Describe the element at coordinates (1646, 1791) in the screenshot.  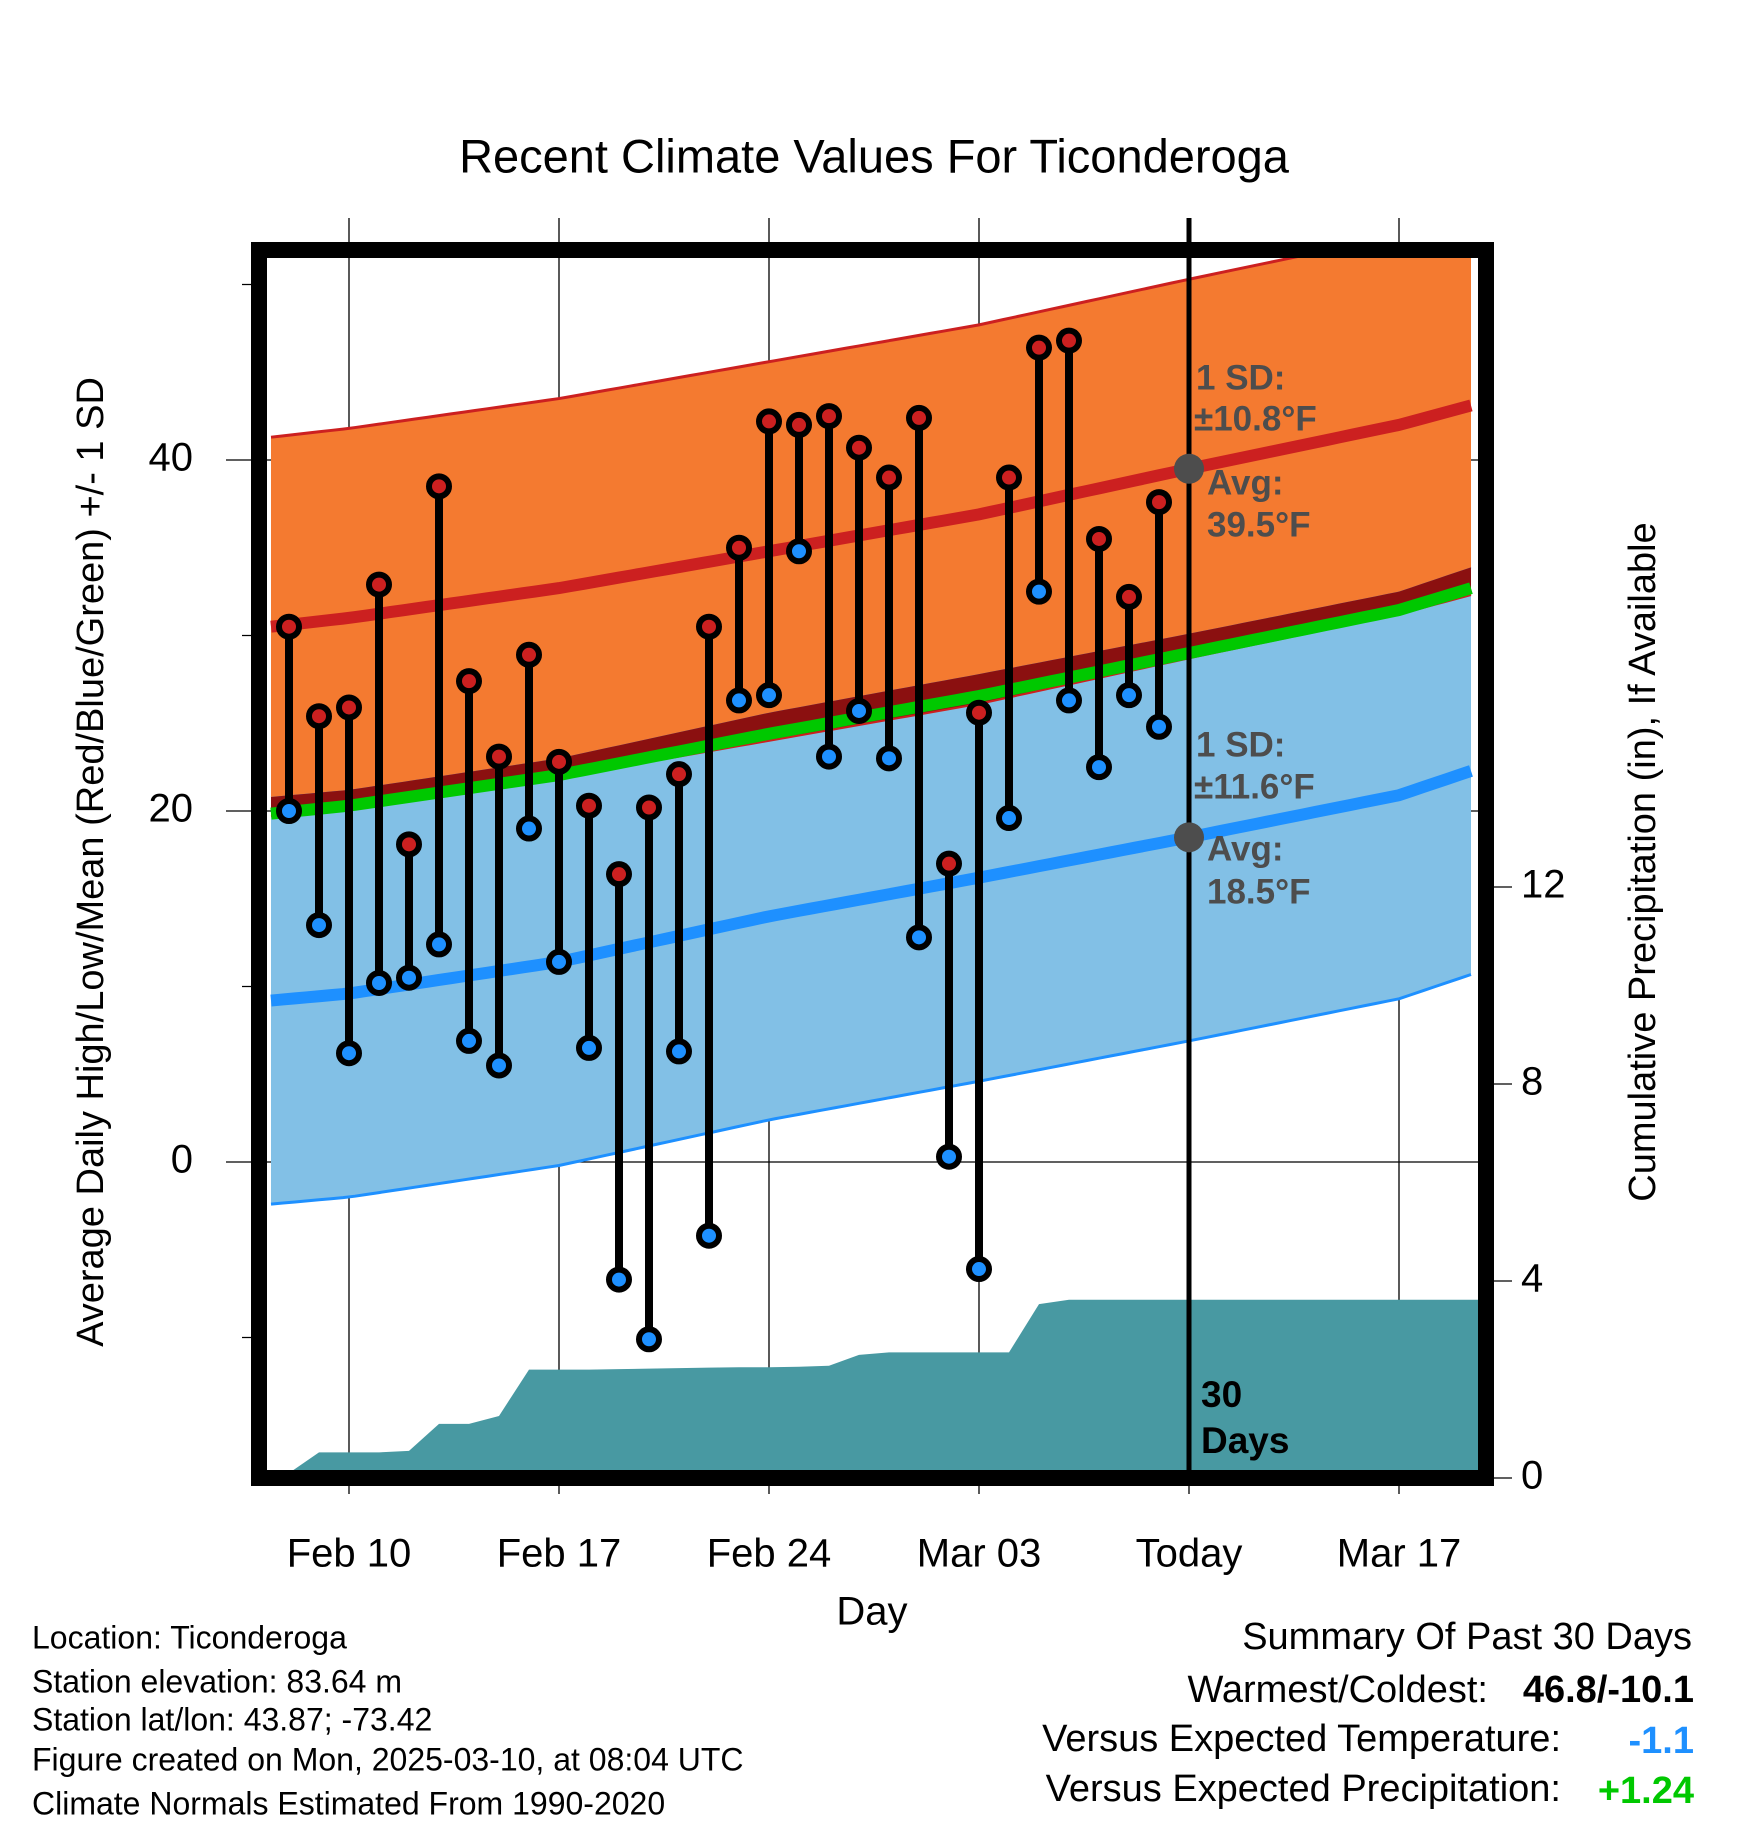
I see `precip-departure-value: +1.24` at that location.